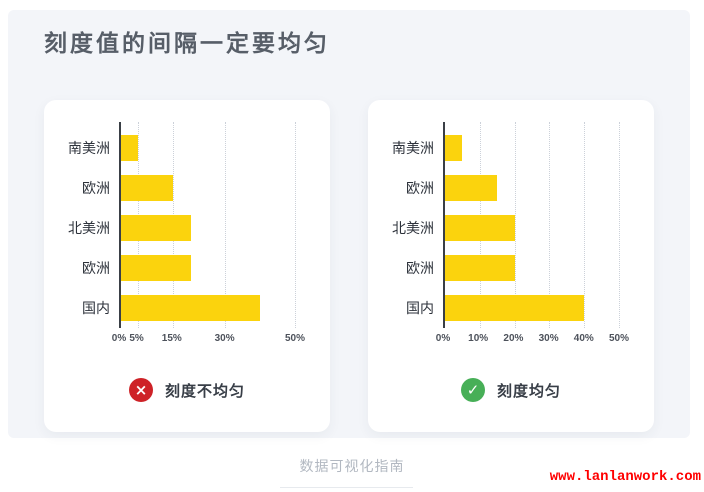  Describe the element at coordinates (352, 466) in the screenshot. I see `footer-caption: 数据可视化指南` at that location.